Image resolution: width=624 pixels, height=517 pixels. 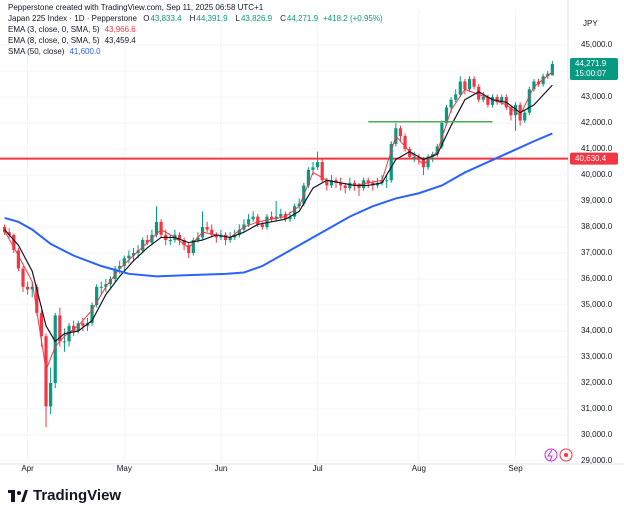 I want to click on countdown: 15:00:07, so click(x=591, y=73).